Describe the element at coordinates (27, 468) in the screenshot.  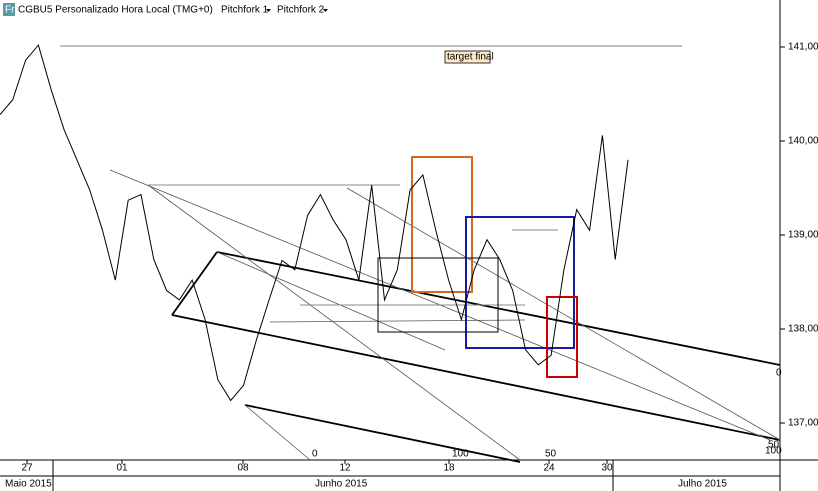
I see `x-tick-label: 27` at that location.